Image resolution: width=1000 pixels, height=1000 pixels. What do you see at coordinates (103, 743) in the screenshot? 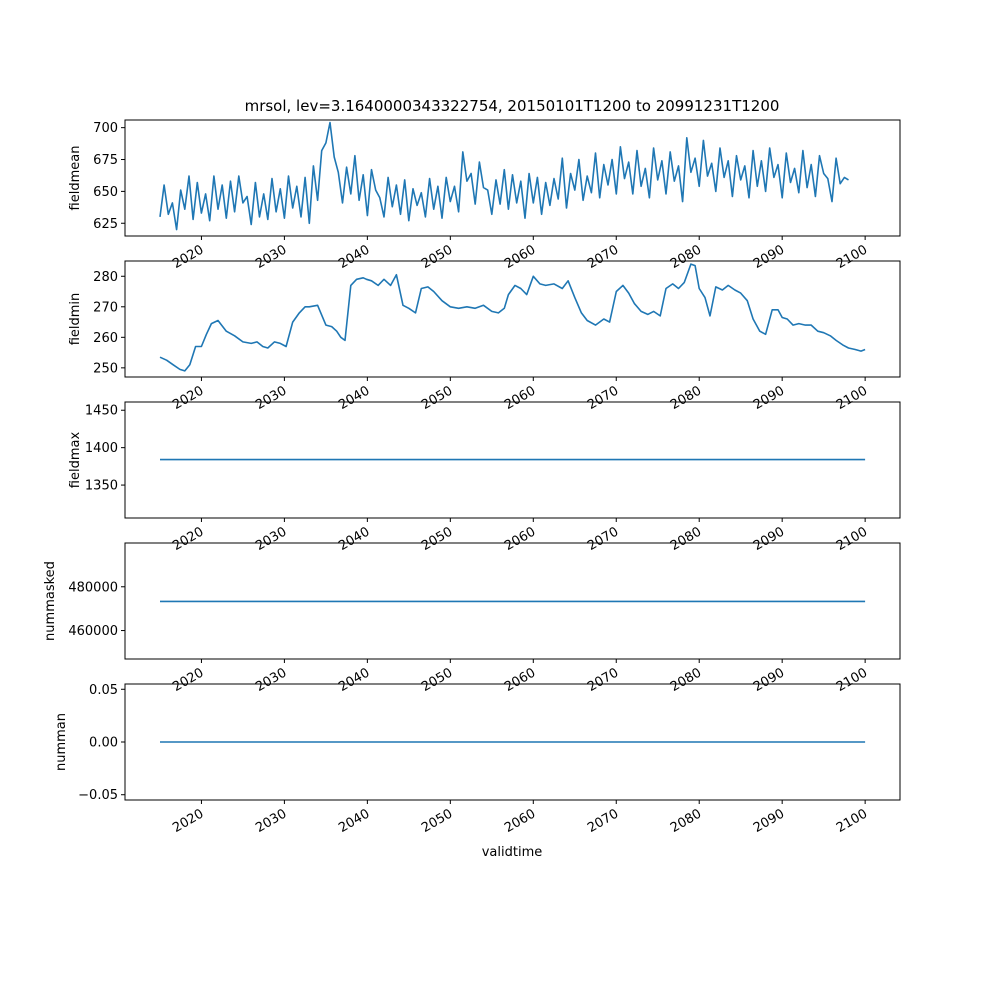
I see `y-tick-label: 0.00` at bounding box center [103, 743].